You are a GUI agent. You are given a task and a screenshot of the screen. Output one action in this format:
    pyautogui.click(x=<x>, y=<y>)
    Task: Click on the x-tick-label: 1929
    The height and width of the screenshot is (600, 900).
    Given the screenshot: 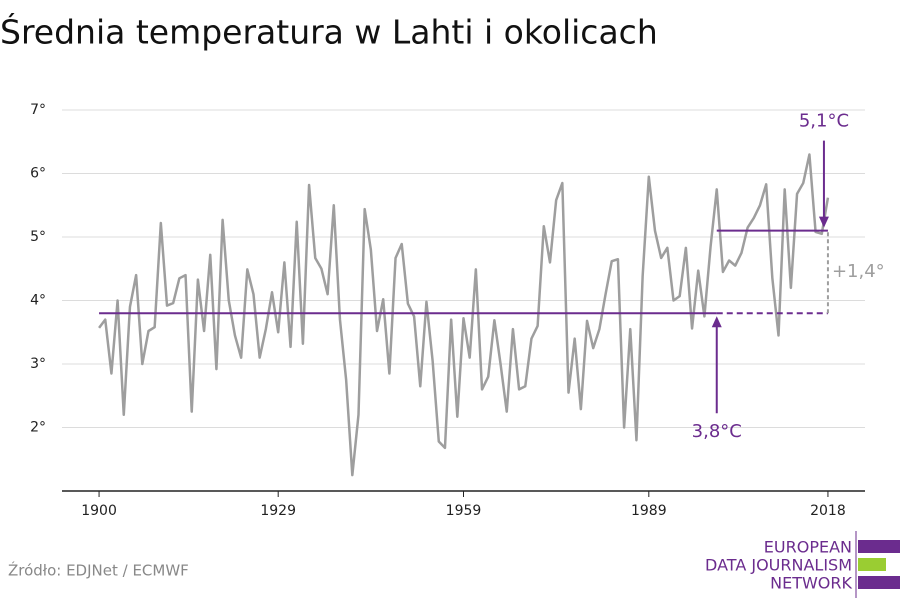 What is the action you would take?
    pyautogui.click(x=278, y=511)
    